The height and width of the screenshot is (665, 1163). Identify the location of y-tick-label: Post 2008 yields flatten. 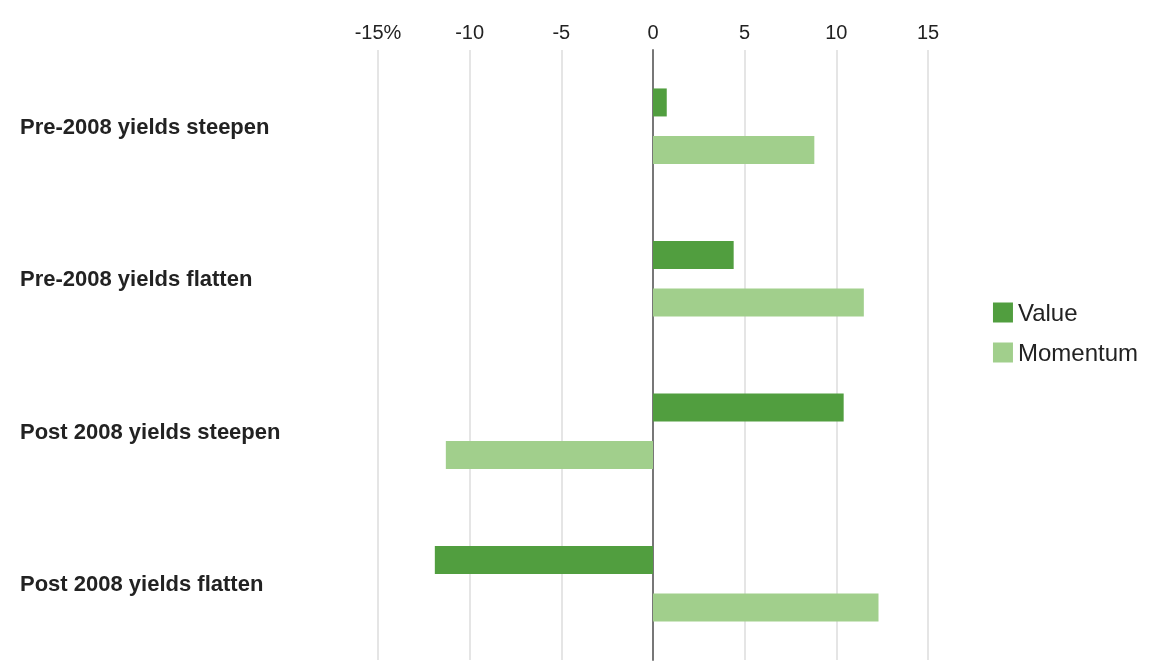
(142, 584).